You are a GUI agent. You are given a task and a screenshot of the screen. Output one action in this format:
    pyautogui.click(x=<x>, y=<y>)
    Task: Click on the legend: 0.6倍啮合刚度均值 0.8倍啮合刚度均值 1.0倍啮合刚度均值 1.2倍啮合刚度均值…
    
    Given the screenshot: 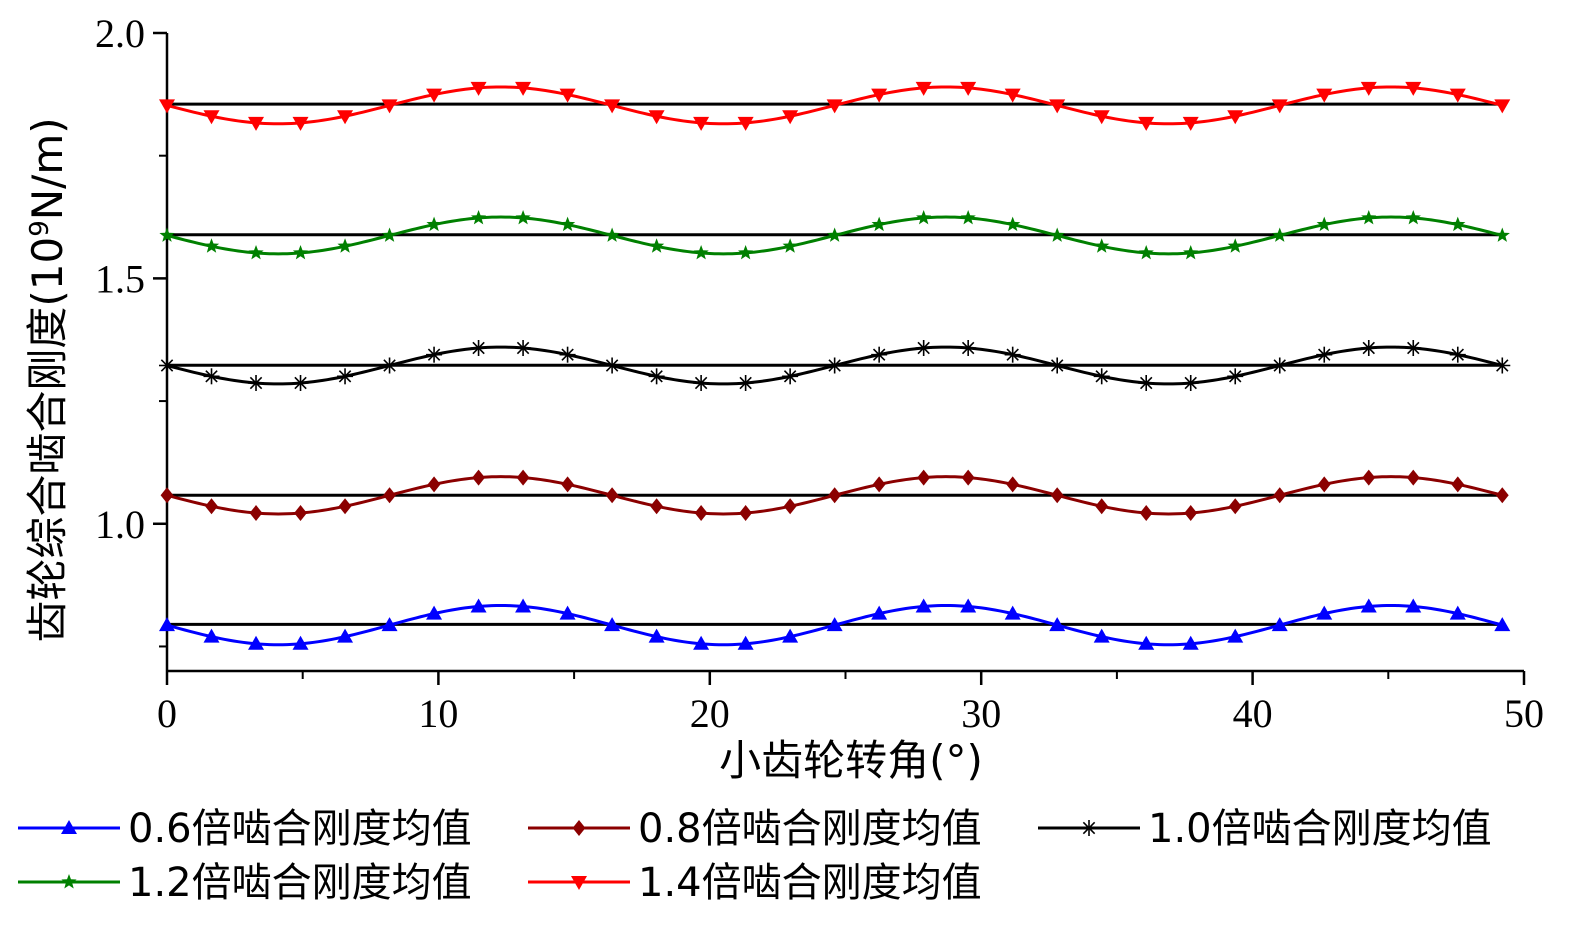 What is the action you would take?
    pyautogui.click(x=755, y=856)
    